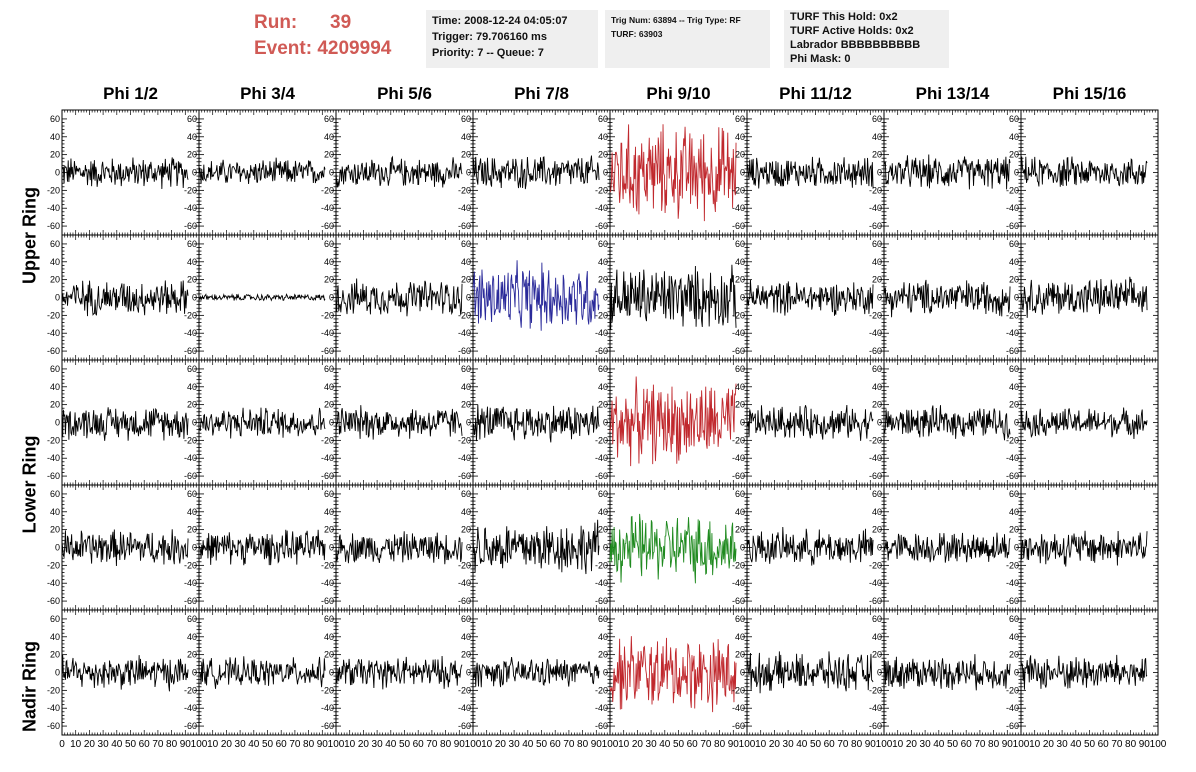  I want to click on ytick-label-1-0: 20, so click(55, 280).